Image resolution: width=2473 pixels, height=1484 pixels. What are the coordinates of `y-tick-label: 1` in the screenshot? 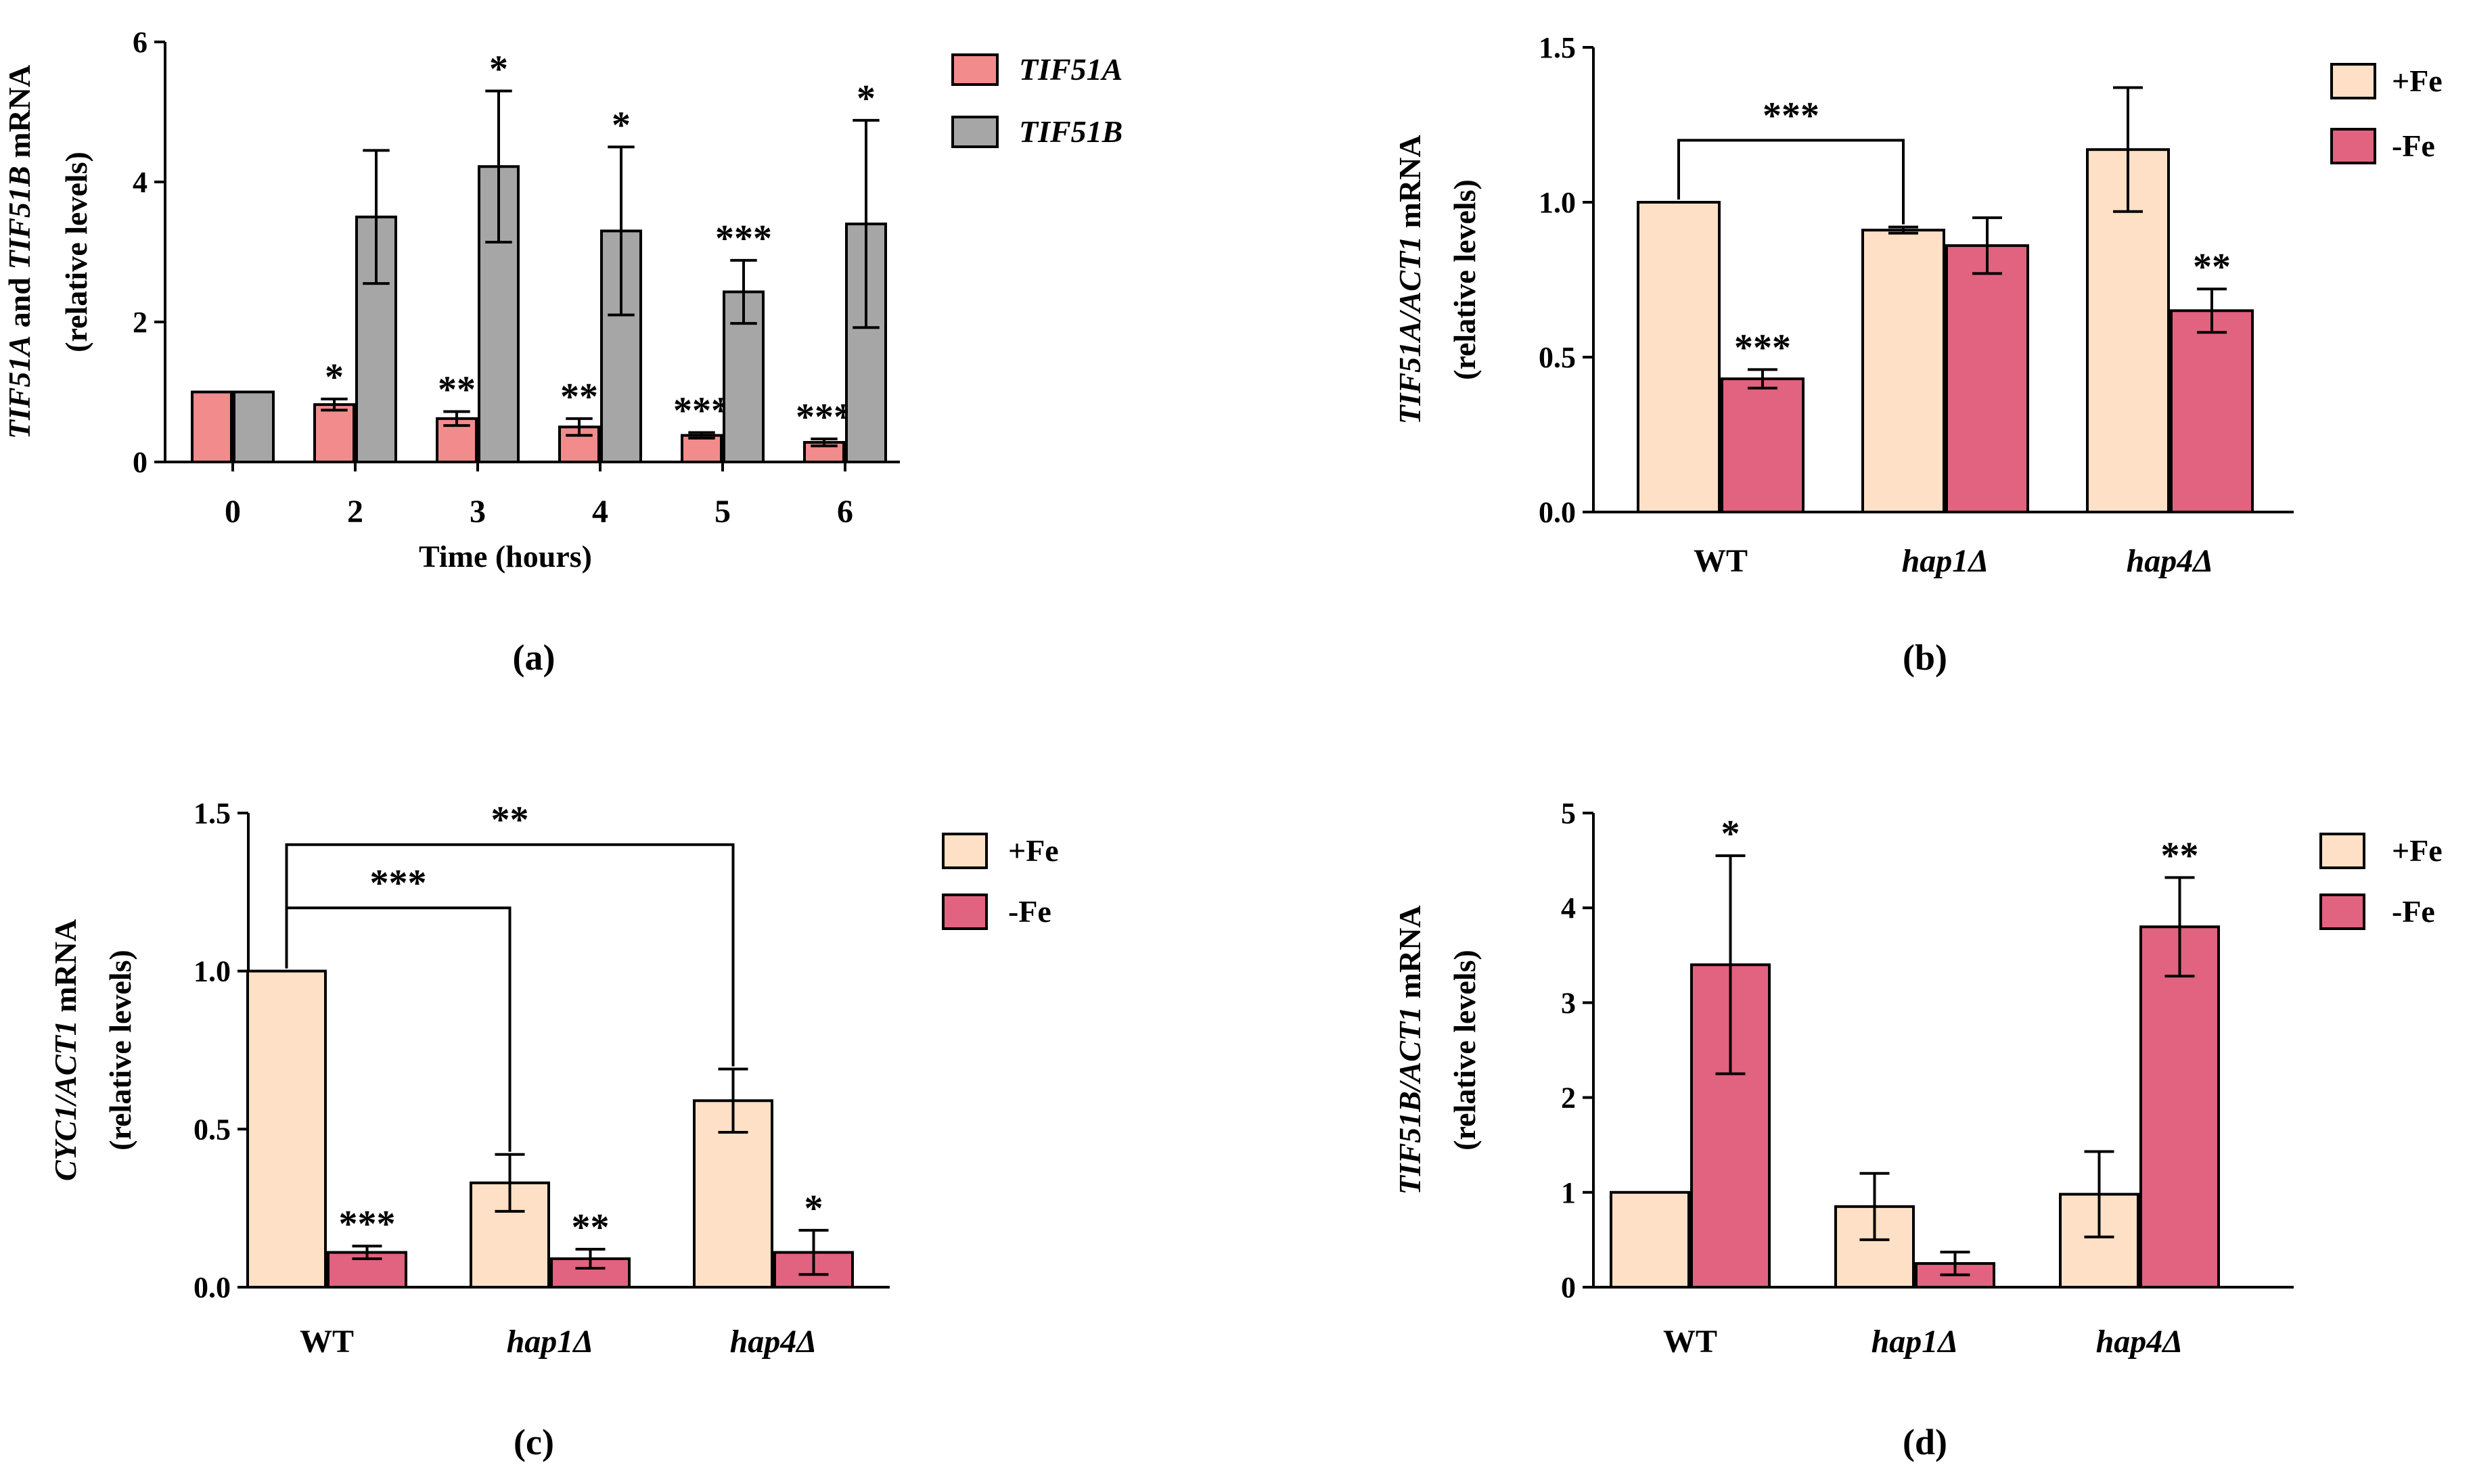 It's located at (1568, 1193).